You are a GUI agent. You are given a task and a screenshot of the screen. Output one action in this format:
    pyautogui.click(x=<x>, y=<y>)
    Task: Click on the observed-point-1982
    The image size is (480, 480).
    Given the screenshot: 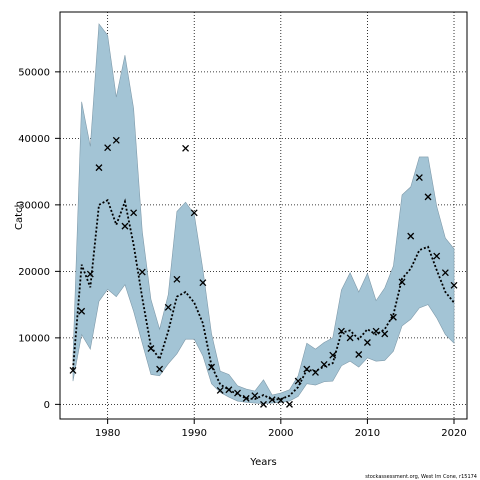 What is the action you would take?
    pyautogui.click(x=125, y=226)
    